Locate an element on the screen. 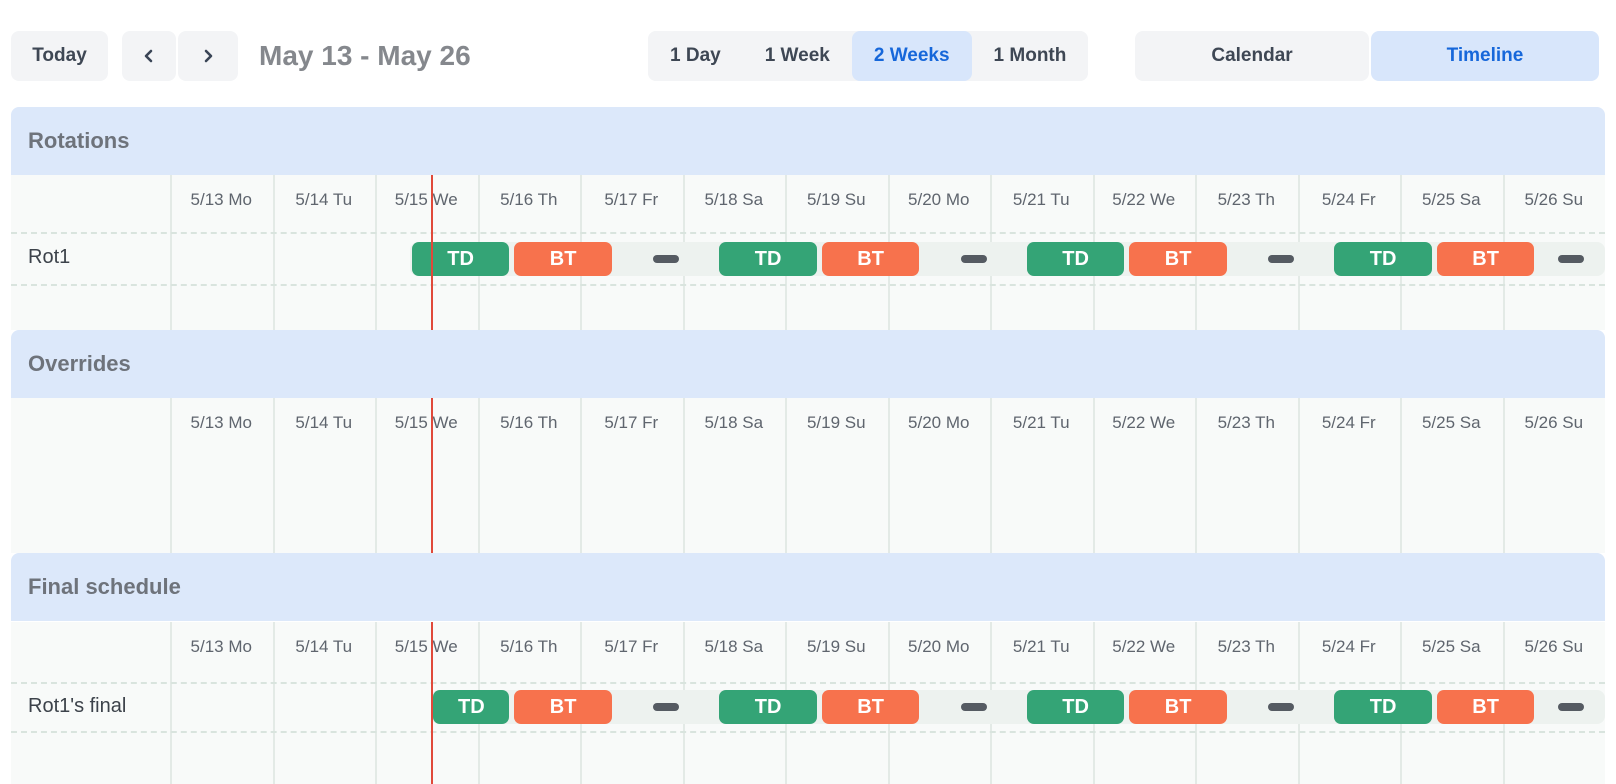 The image size is (1616, 784). view-tab-calendar: Calendar is located at coordinates (1252, 56).